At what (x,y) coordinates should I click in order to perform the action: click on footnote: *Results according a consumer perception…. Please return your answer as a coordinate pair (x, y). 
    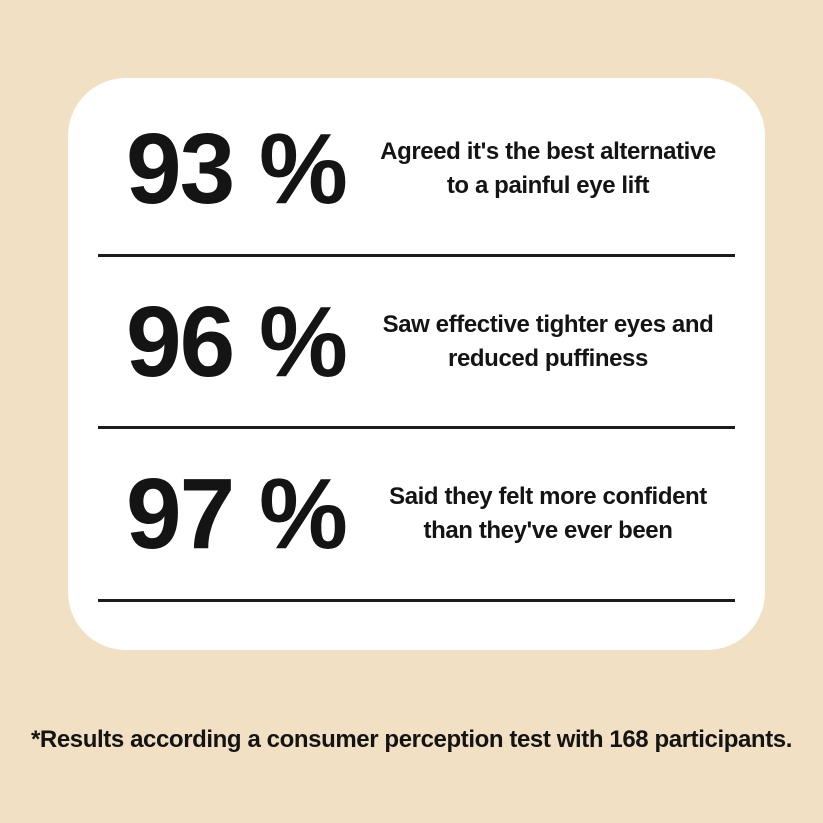
    Looking at the image, I should click on (411, 739).